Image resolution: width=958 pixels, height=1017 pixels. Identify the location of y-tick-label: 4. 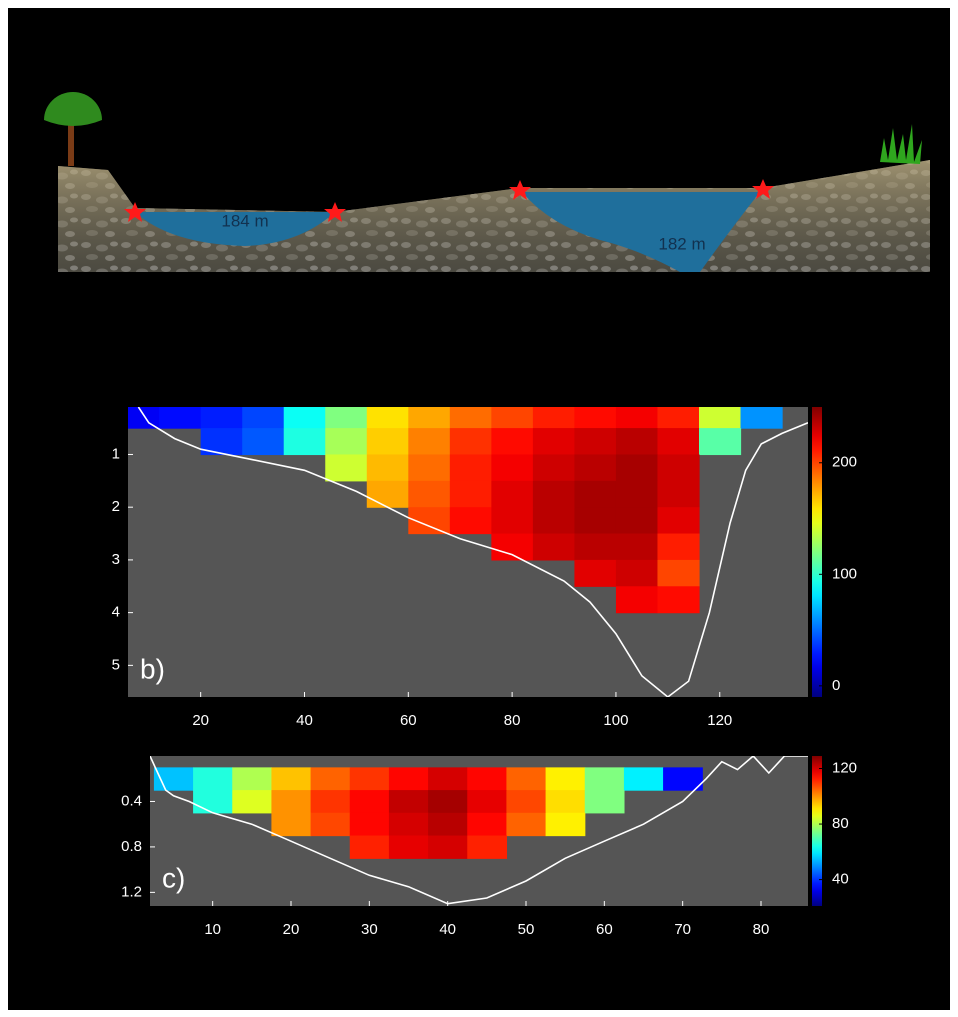
(116, 612).